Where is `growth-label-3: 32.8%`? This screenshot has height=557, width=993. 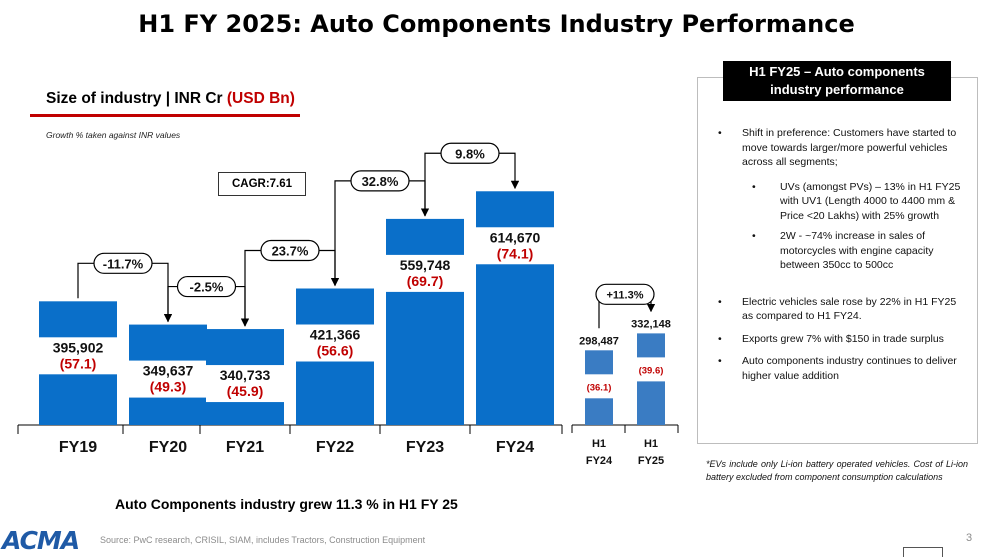 growth-label-3: 32.8% is located at coordinates (380, 181).